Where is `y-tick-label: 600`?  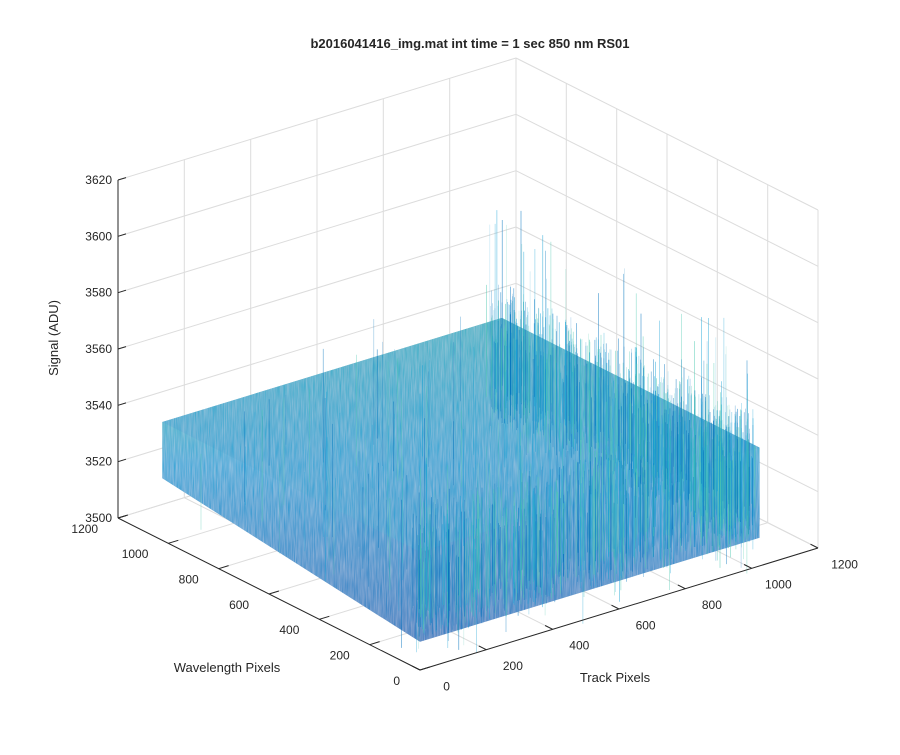 y-tick-label: 600 is located at coordinates (239, 605).